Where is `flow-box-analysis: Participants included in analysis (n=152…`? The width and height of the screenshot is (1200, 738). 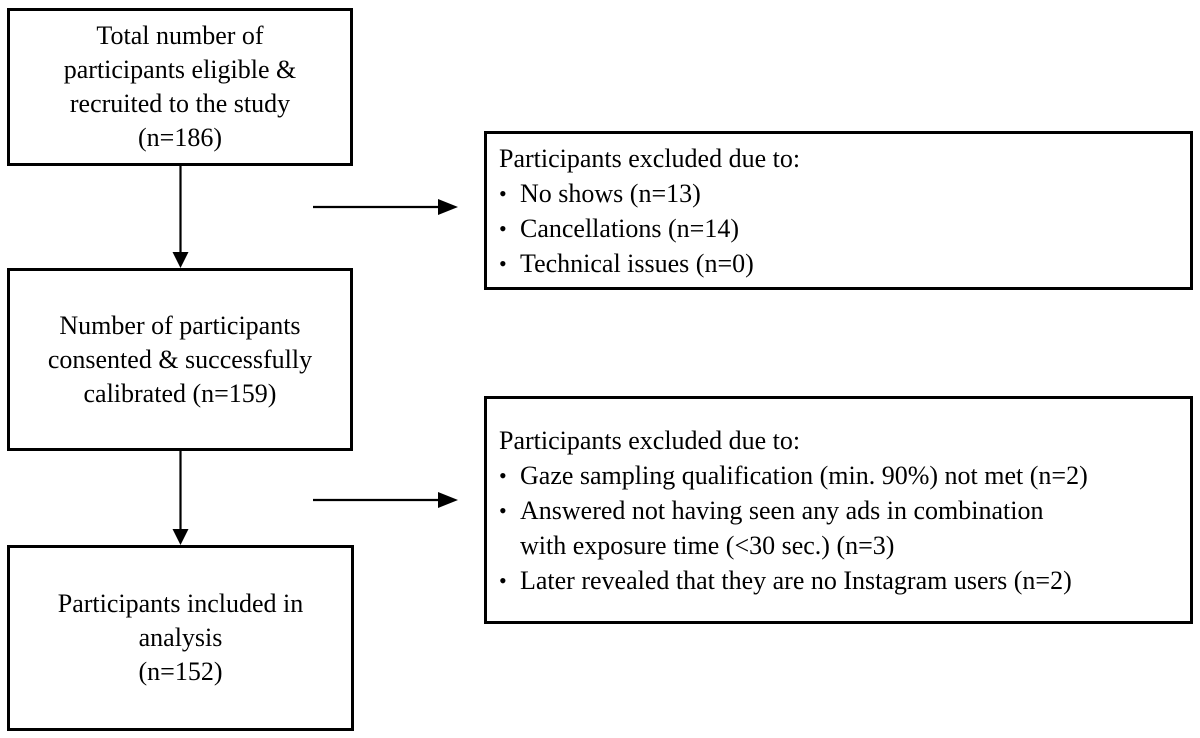
flow-box-analysis: Participants included in analysis (n=152… is located at coordinates (180, 638).